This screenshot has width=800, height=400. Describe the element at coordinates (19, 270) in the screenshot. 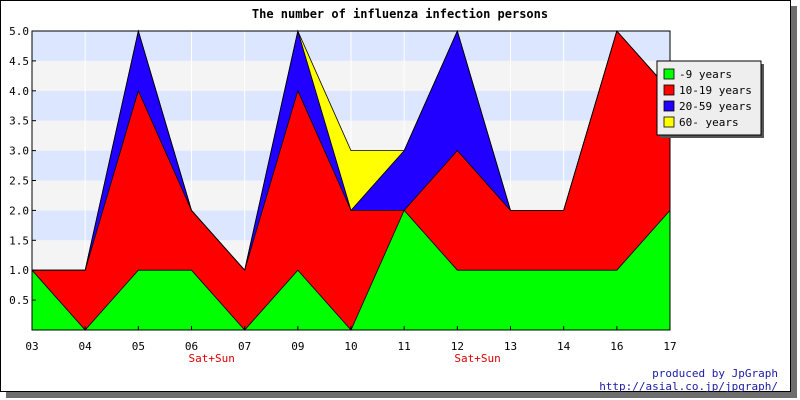

I see `y-tick-label: 1.0` at that location.